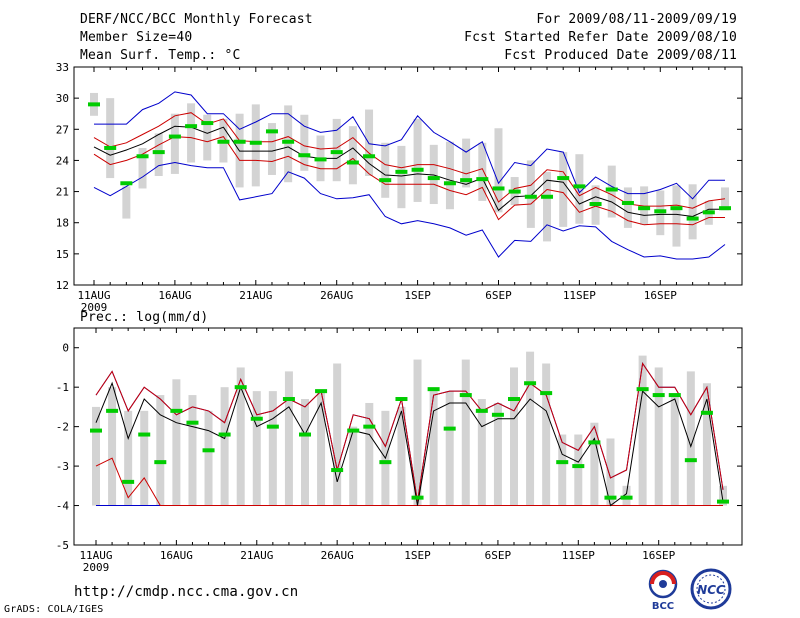 The image size is (800, 618). Describe the element at coordinates (337, 555) in the screenshot. I see `prec-xtick-label: 26AUG` at that location.